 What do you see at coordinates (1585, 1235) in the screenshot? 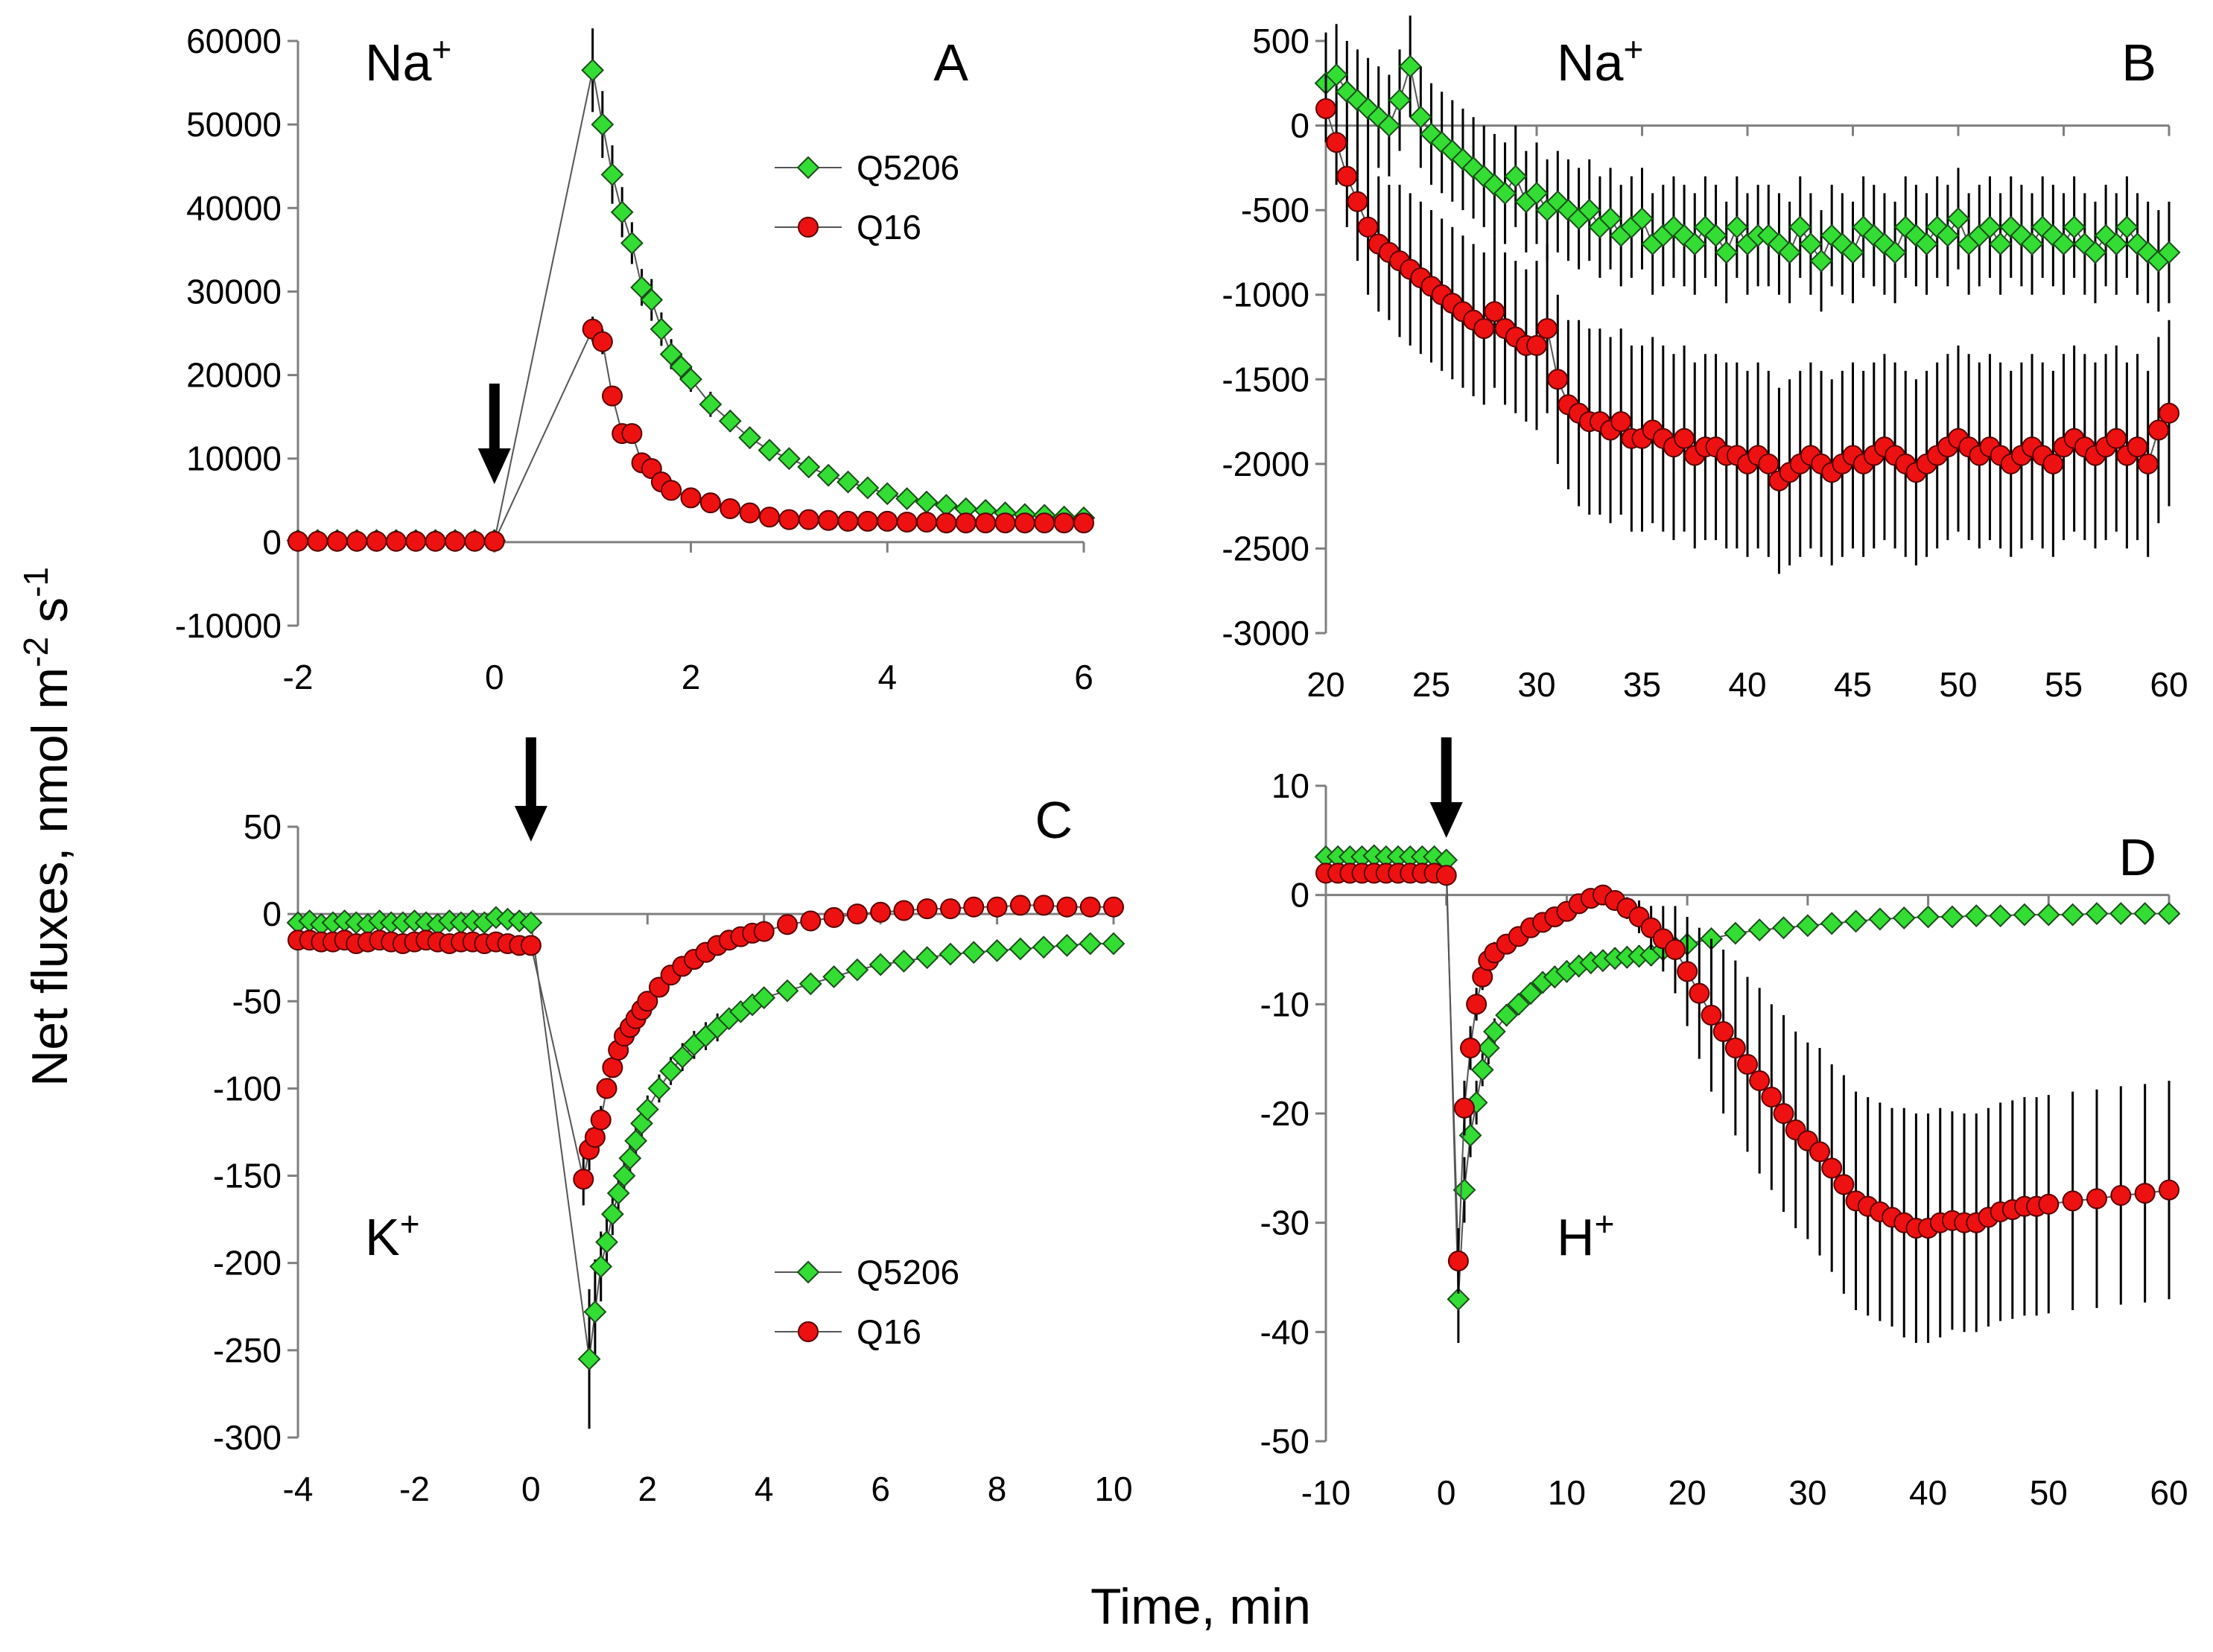
I see `ion-label: H+` at bounding box center [1585, 1235].